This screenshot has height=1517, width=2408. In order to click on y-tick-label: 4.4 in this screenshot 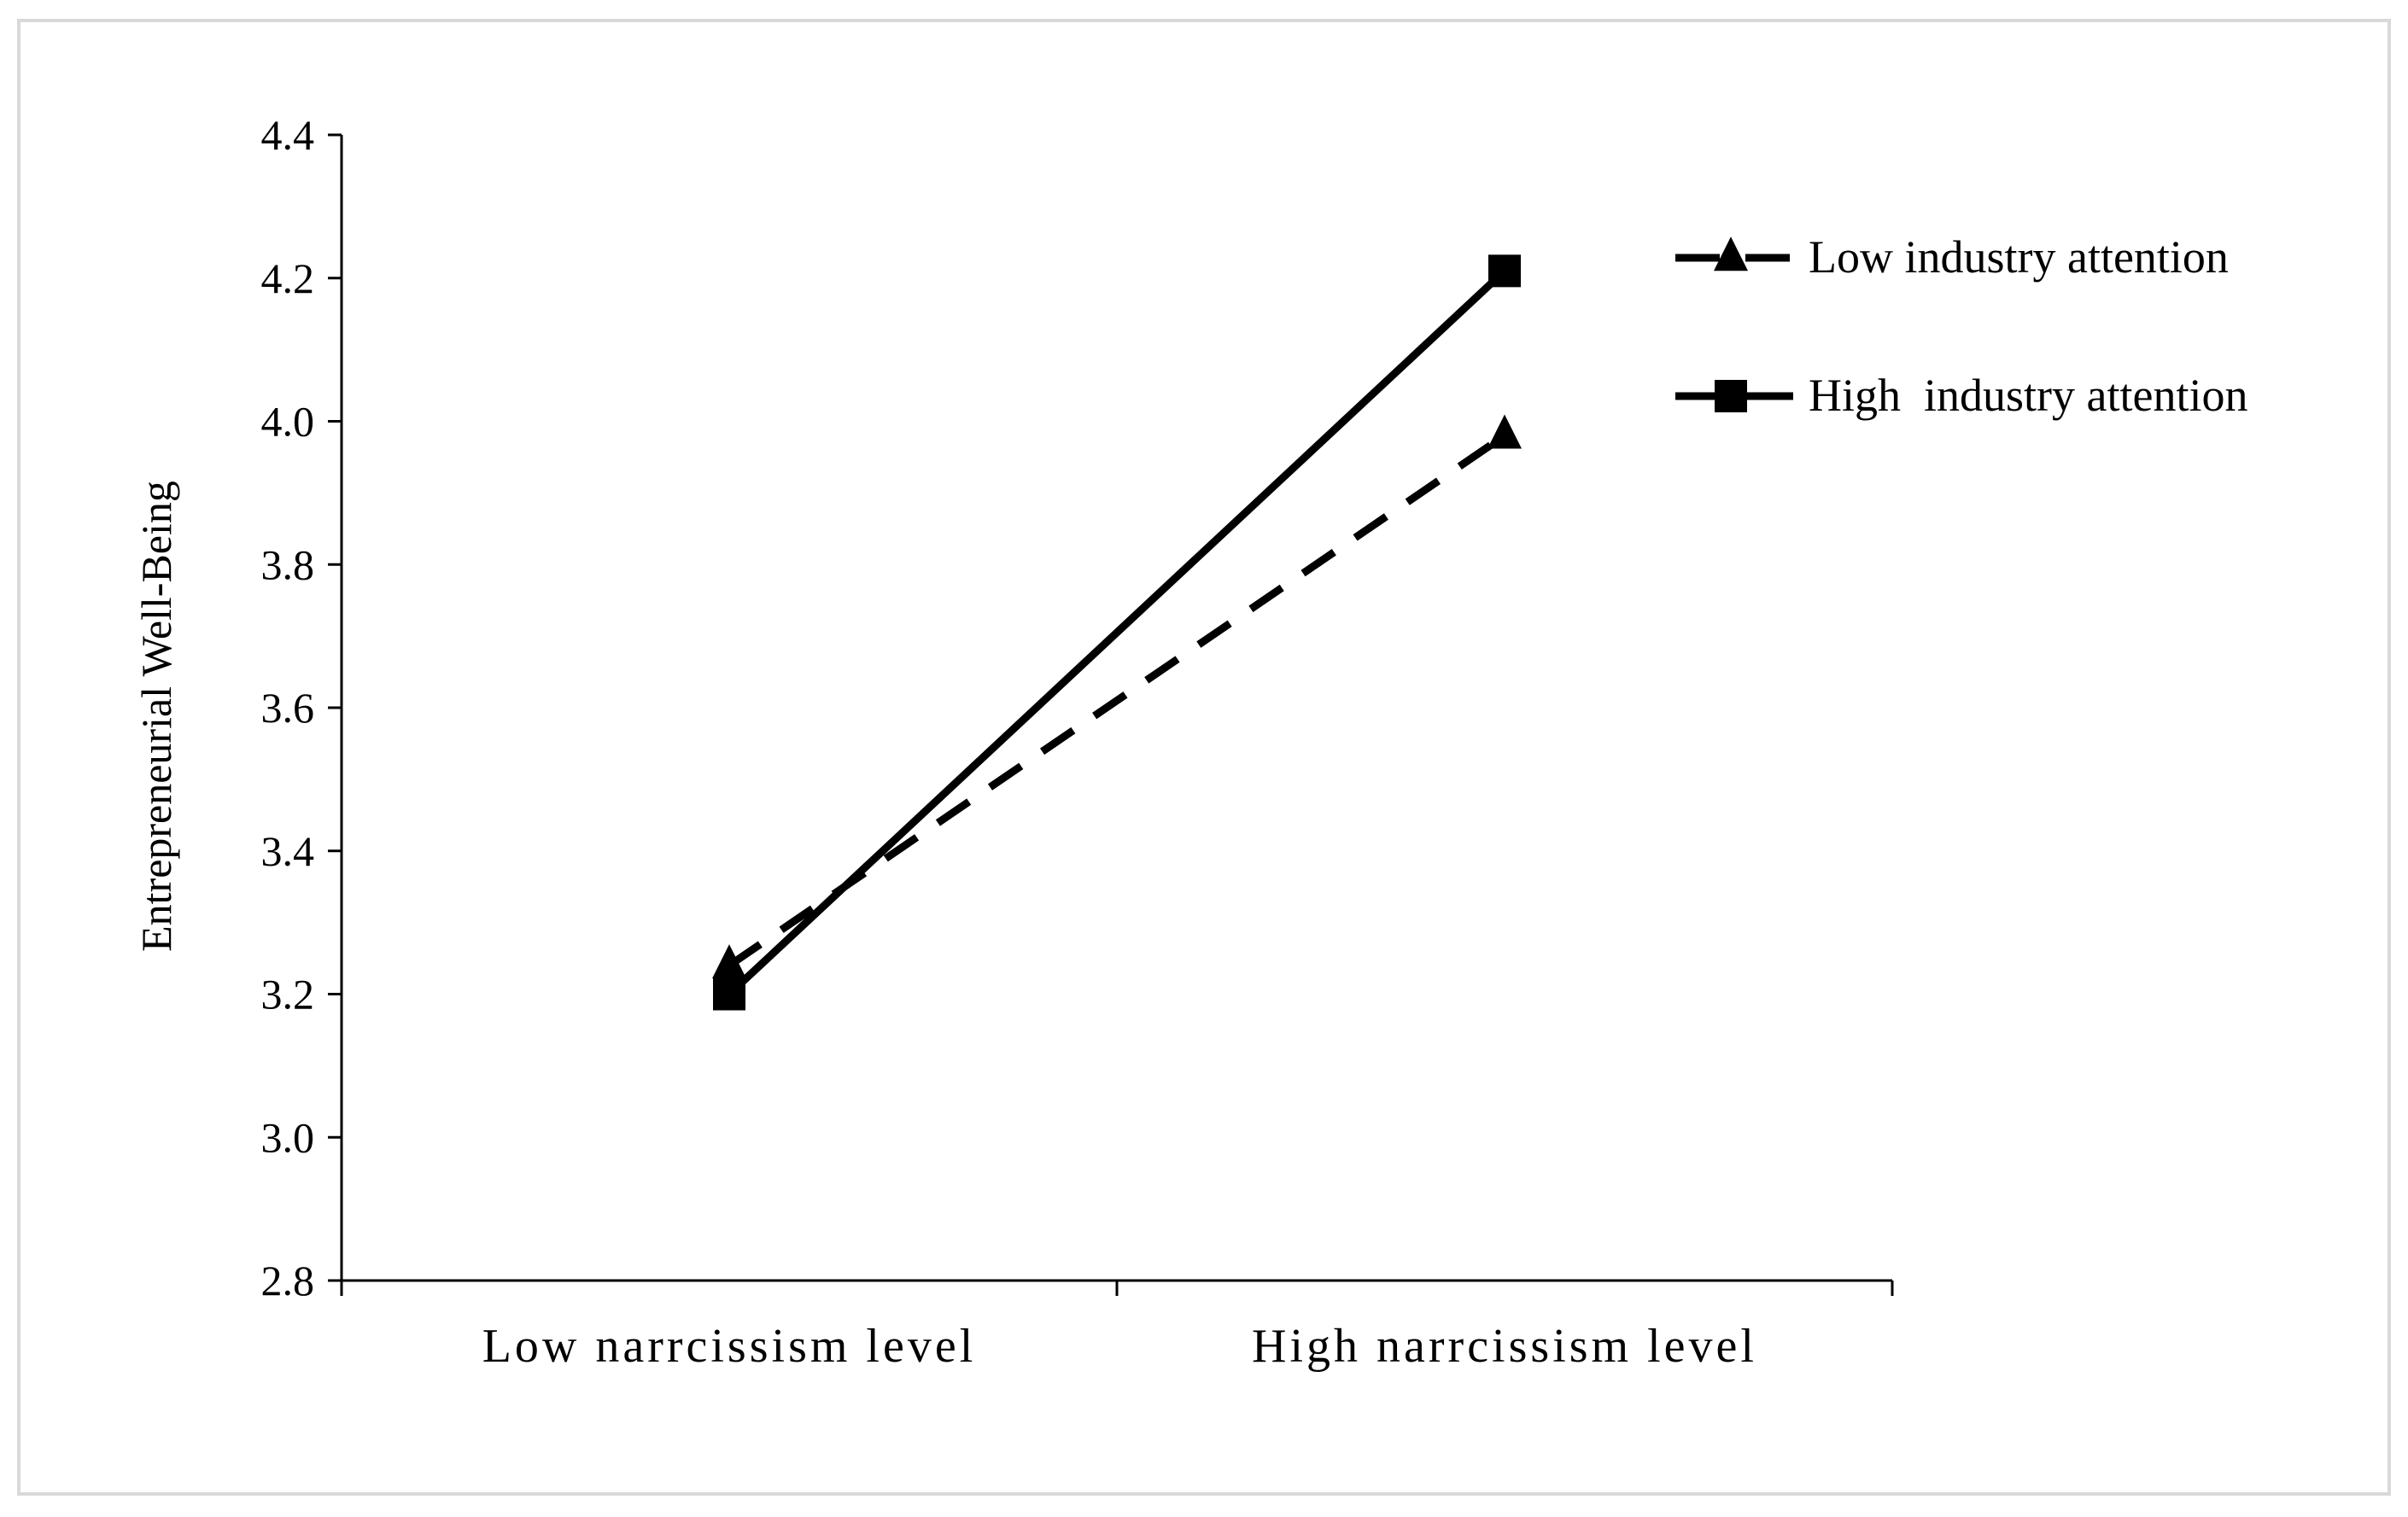, I will do `click(288, 135)`.